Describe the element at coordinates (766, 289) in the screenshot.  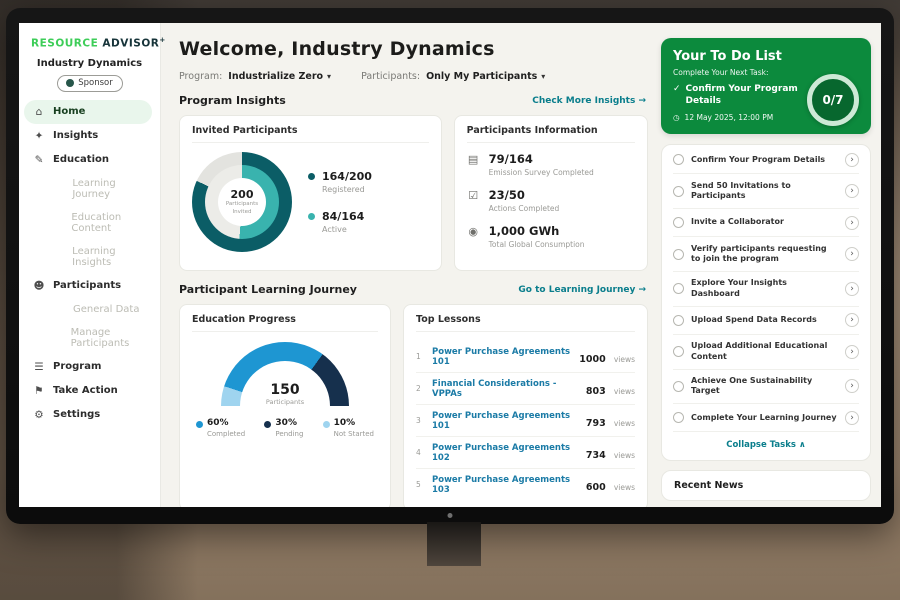
I see `task-row: Explore Your Insights Dashboard ›` at that location.